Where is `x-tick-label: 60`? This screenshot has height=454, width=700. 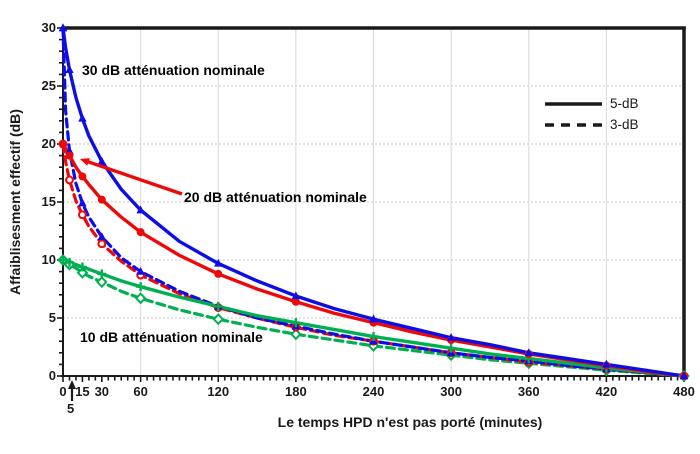
x-tick-label: 60 is located at coordinates (140, 391).